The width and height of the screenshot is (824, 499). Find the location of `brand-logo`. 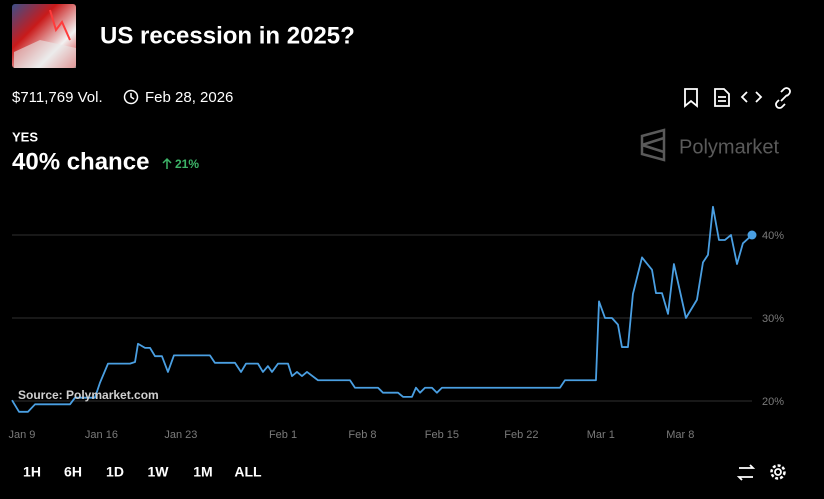

brand-logo is located at coordinates (653, 145).